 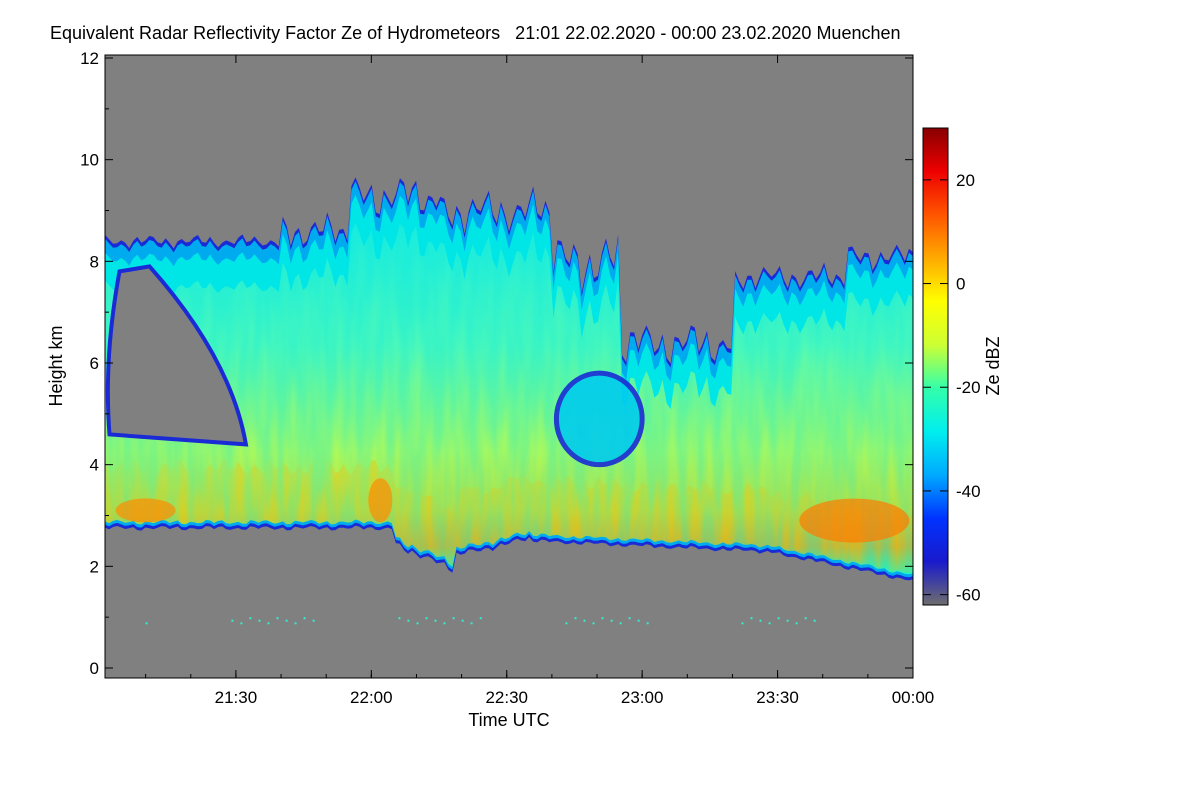 I want to click on clear-gap, so click(x=177, y=355).